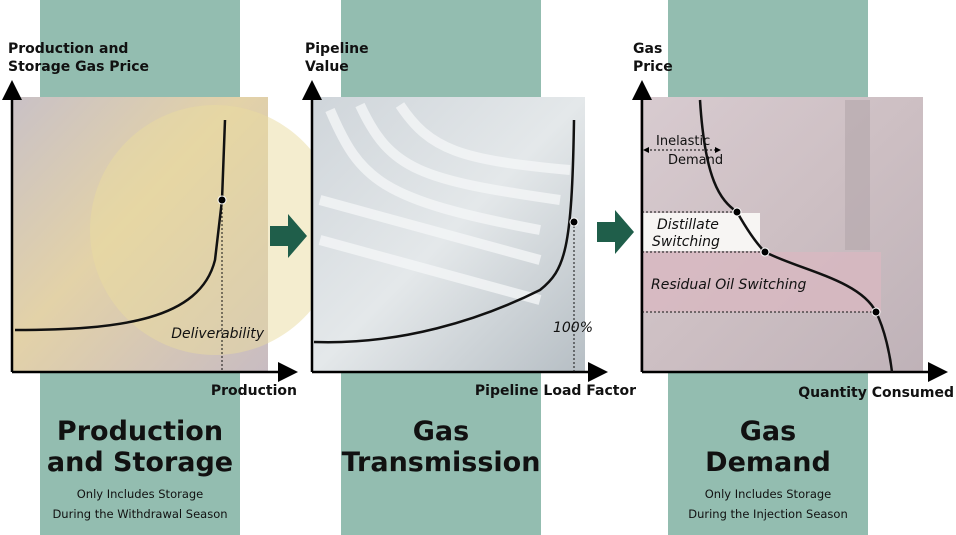 The image size is (956, 535). I want to click on panel-title: Transmission, so click(441, 462).